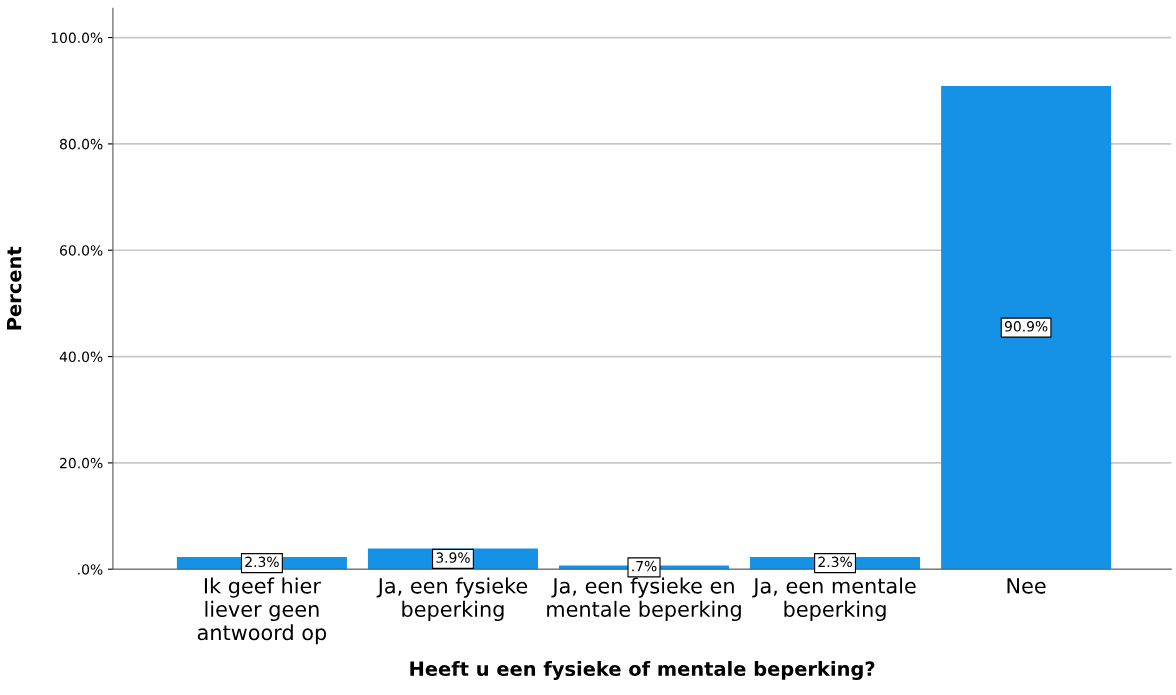 The width and height of the screenshot is (1176, 695). Describe the element at coordinates (644, 566) in the screenshot. I see `data-label: .7%` at that location.